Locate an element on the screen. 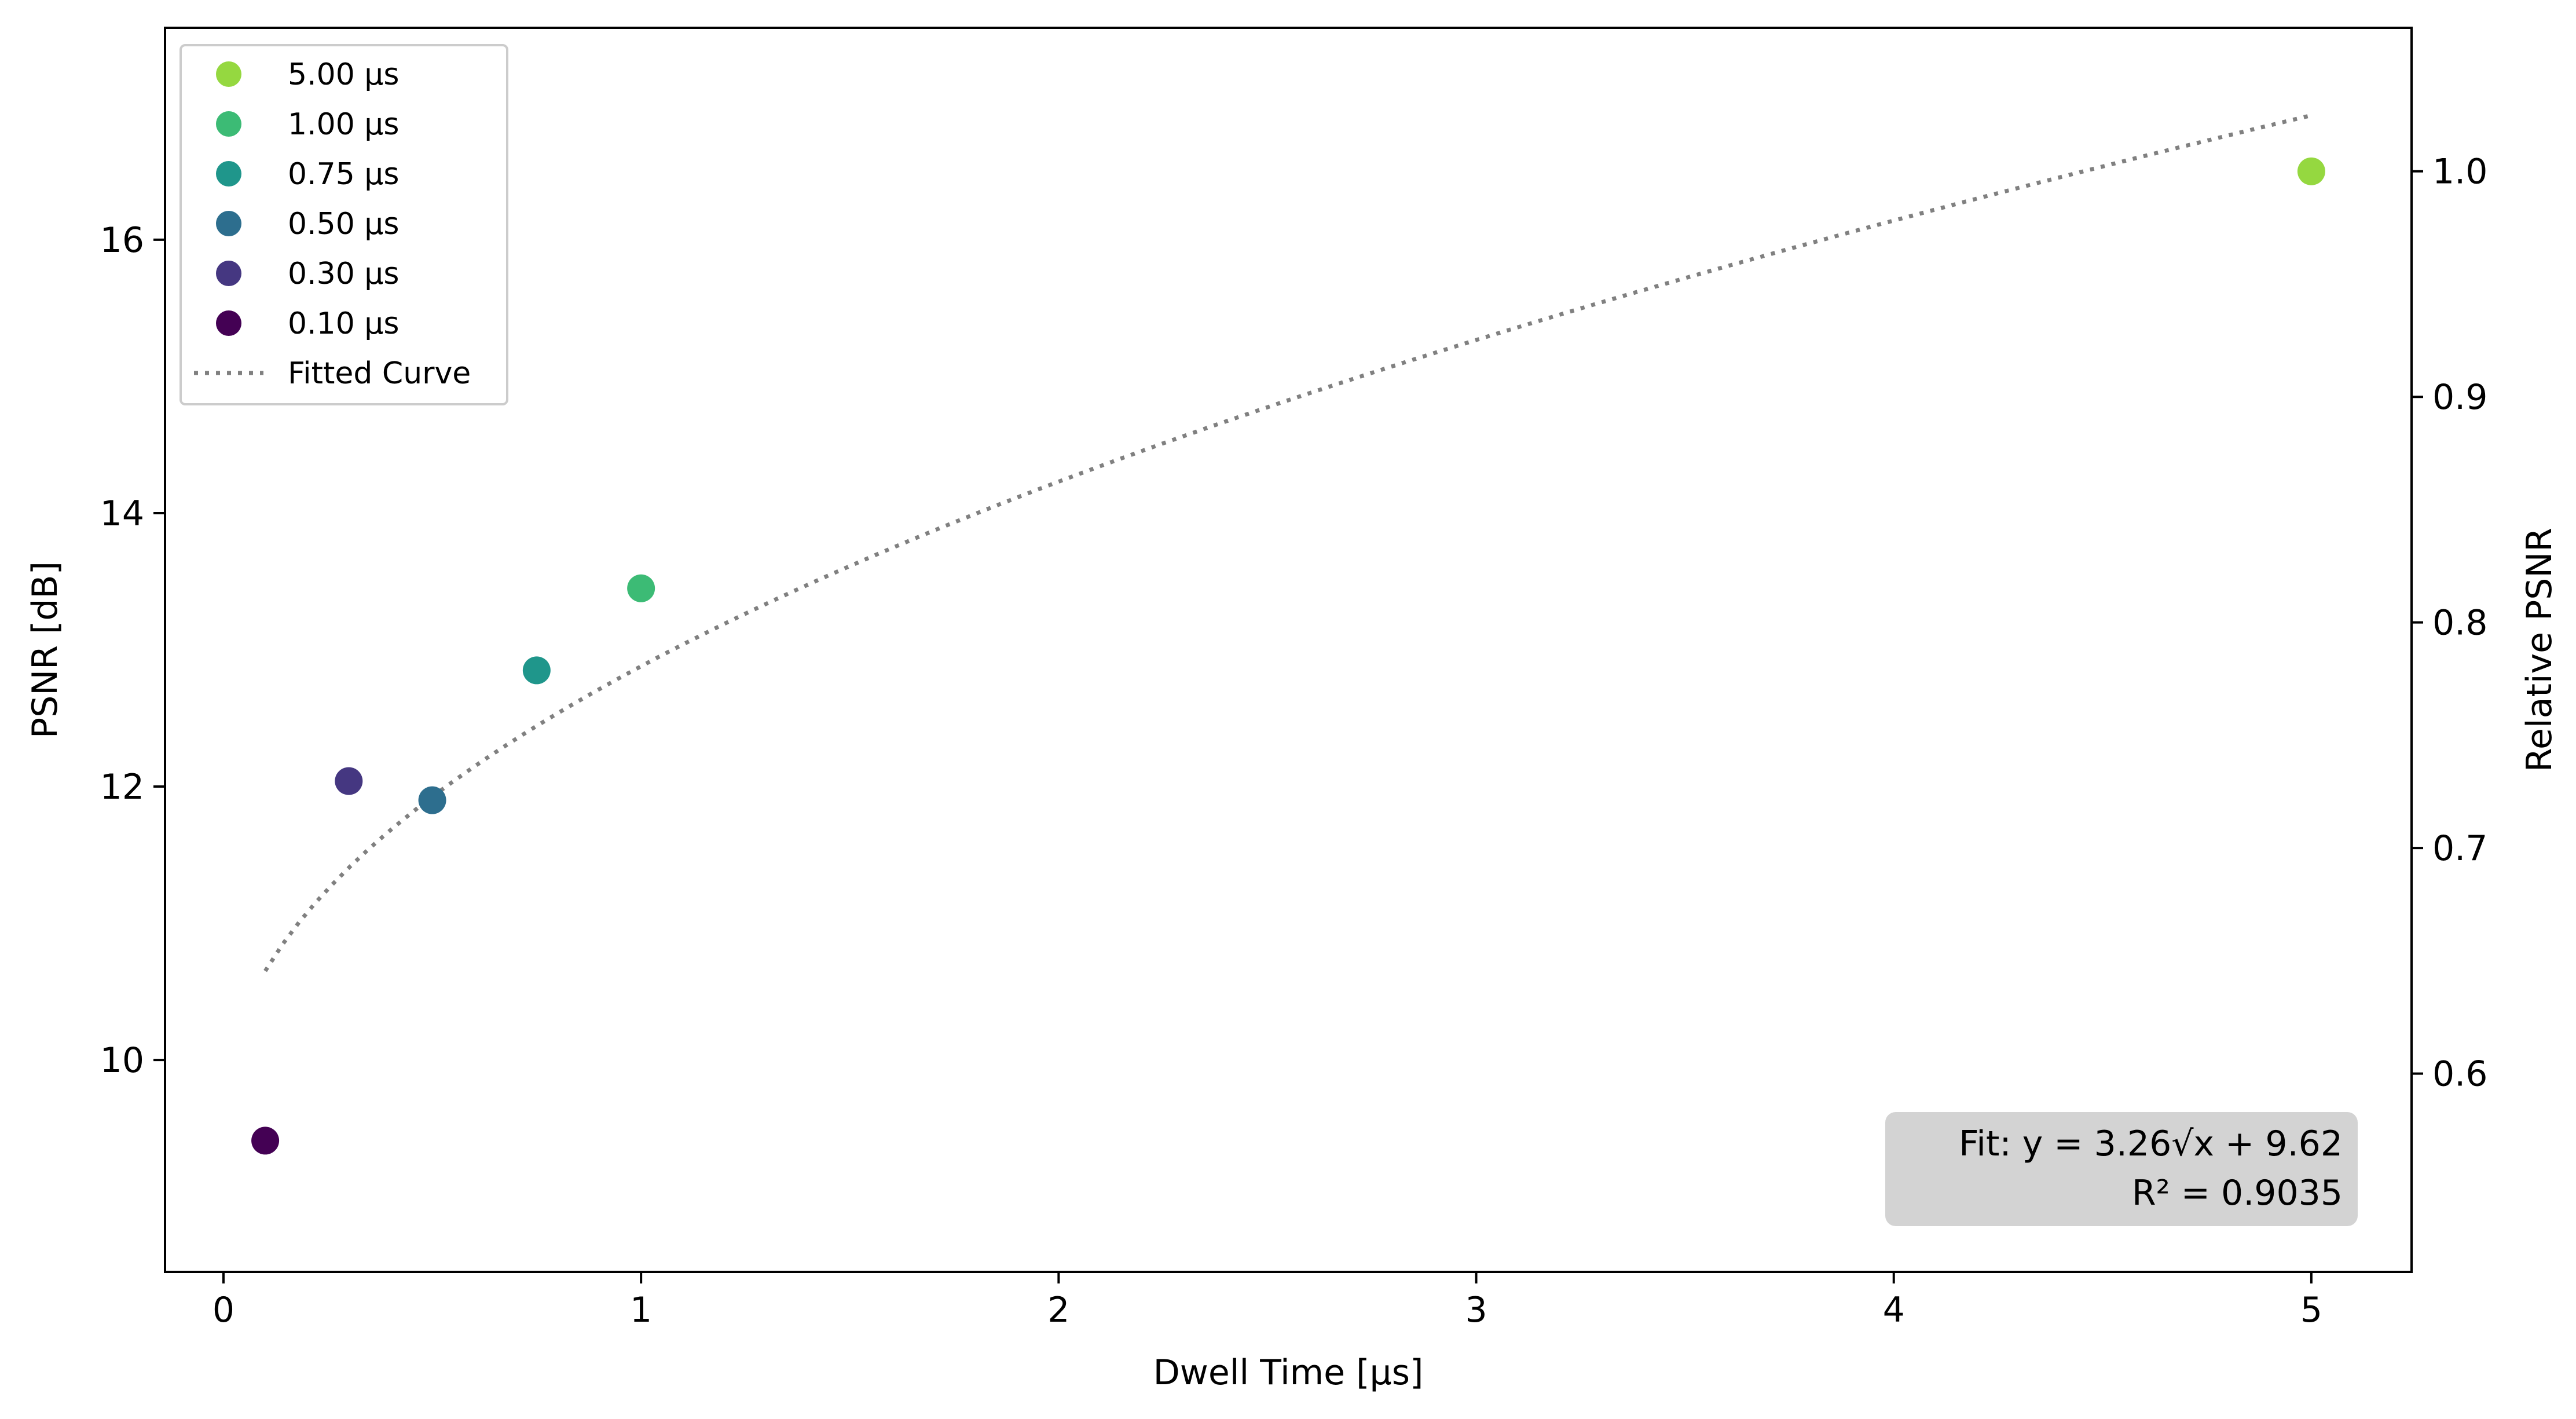  x-tick-label: 0 is located at coordinates (223, 1310).